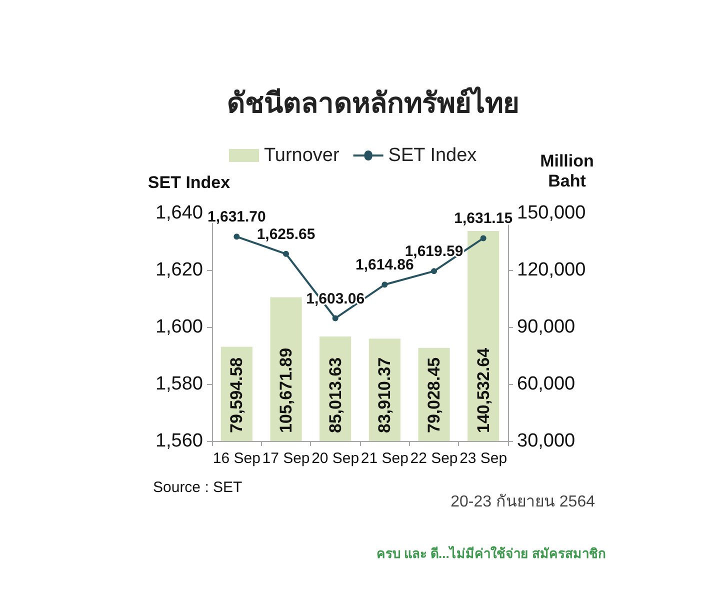 The height and width of the screenshot is (595, 706). What do you see at coordinates (179, 384) in the screenshot?
I see `y-tick-label: 1,580` at bounding box center [179, 384].